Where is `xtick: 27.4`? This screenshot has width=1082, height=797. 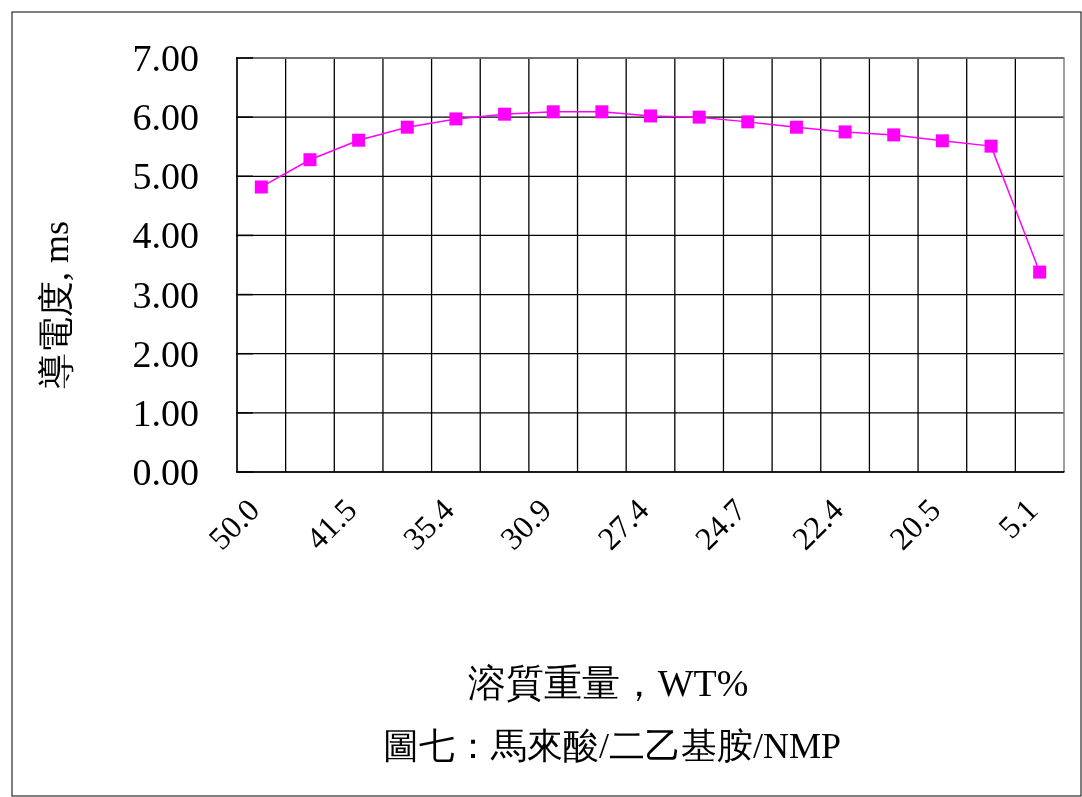
xtick: 27.4 is located at coordinates (623, 524).